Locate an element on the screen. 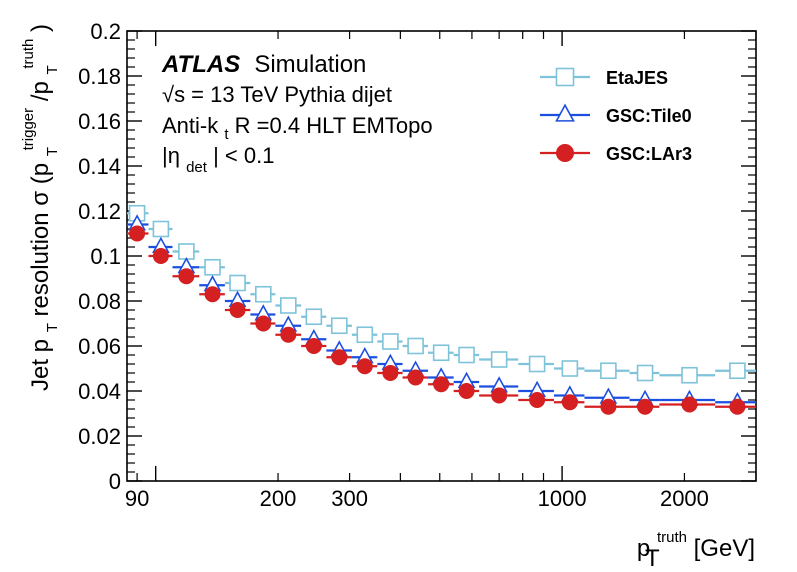 This screenshot has width=797, height=572. algorithm-post: R =0.4 HLT EMTopo is located at coordinates (334, 125).